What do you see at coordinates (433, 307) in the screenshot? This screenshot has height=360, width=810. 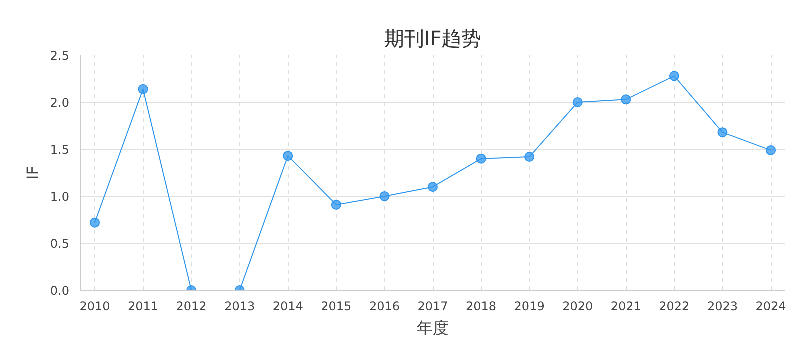 I see `x-tick-label: 2017` at bounding box center [433, 307].